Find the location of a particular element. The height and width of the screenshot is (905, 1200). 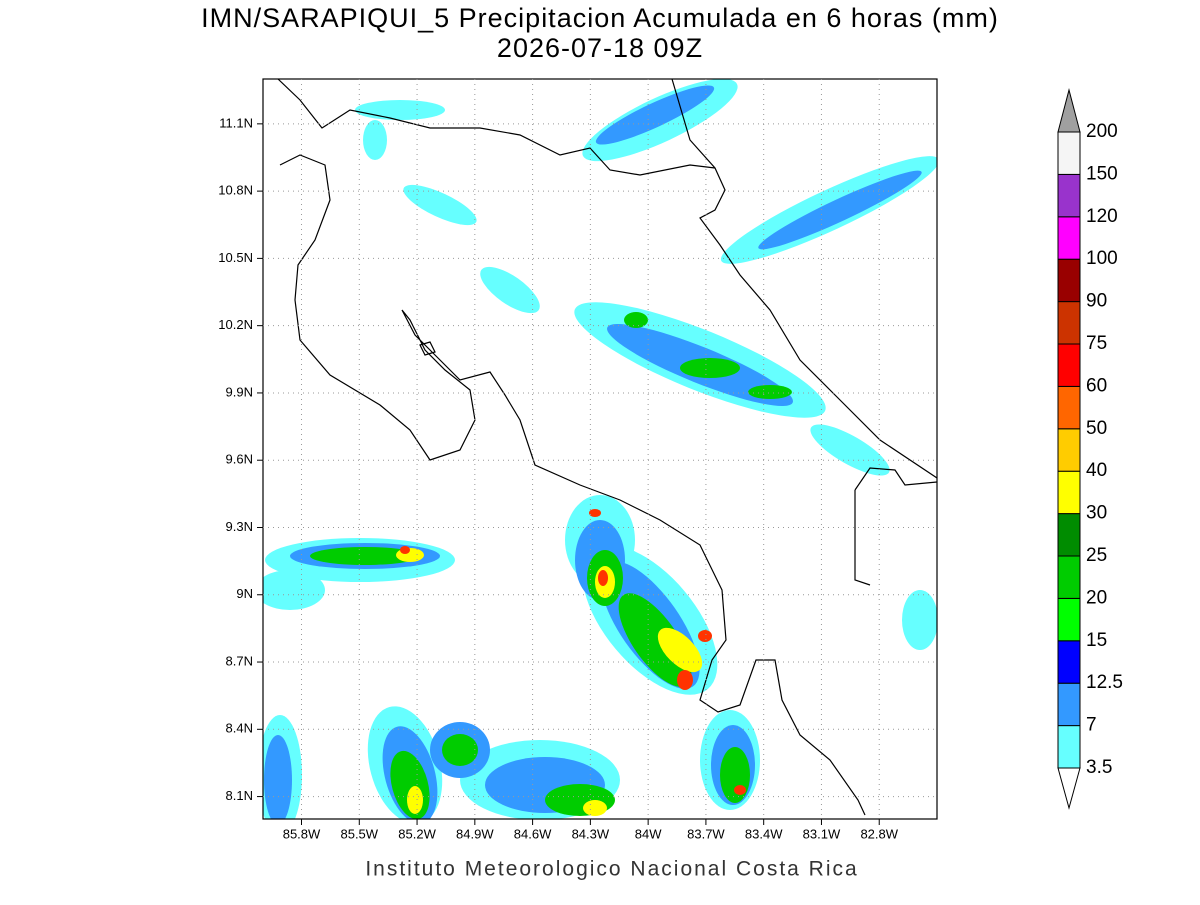

colorbar-label: 7 is located at coordinates (1091, 725).